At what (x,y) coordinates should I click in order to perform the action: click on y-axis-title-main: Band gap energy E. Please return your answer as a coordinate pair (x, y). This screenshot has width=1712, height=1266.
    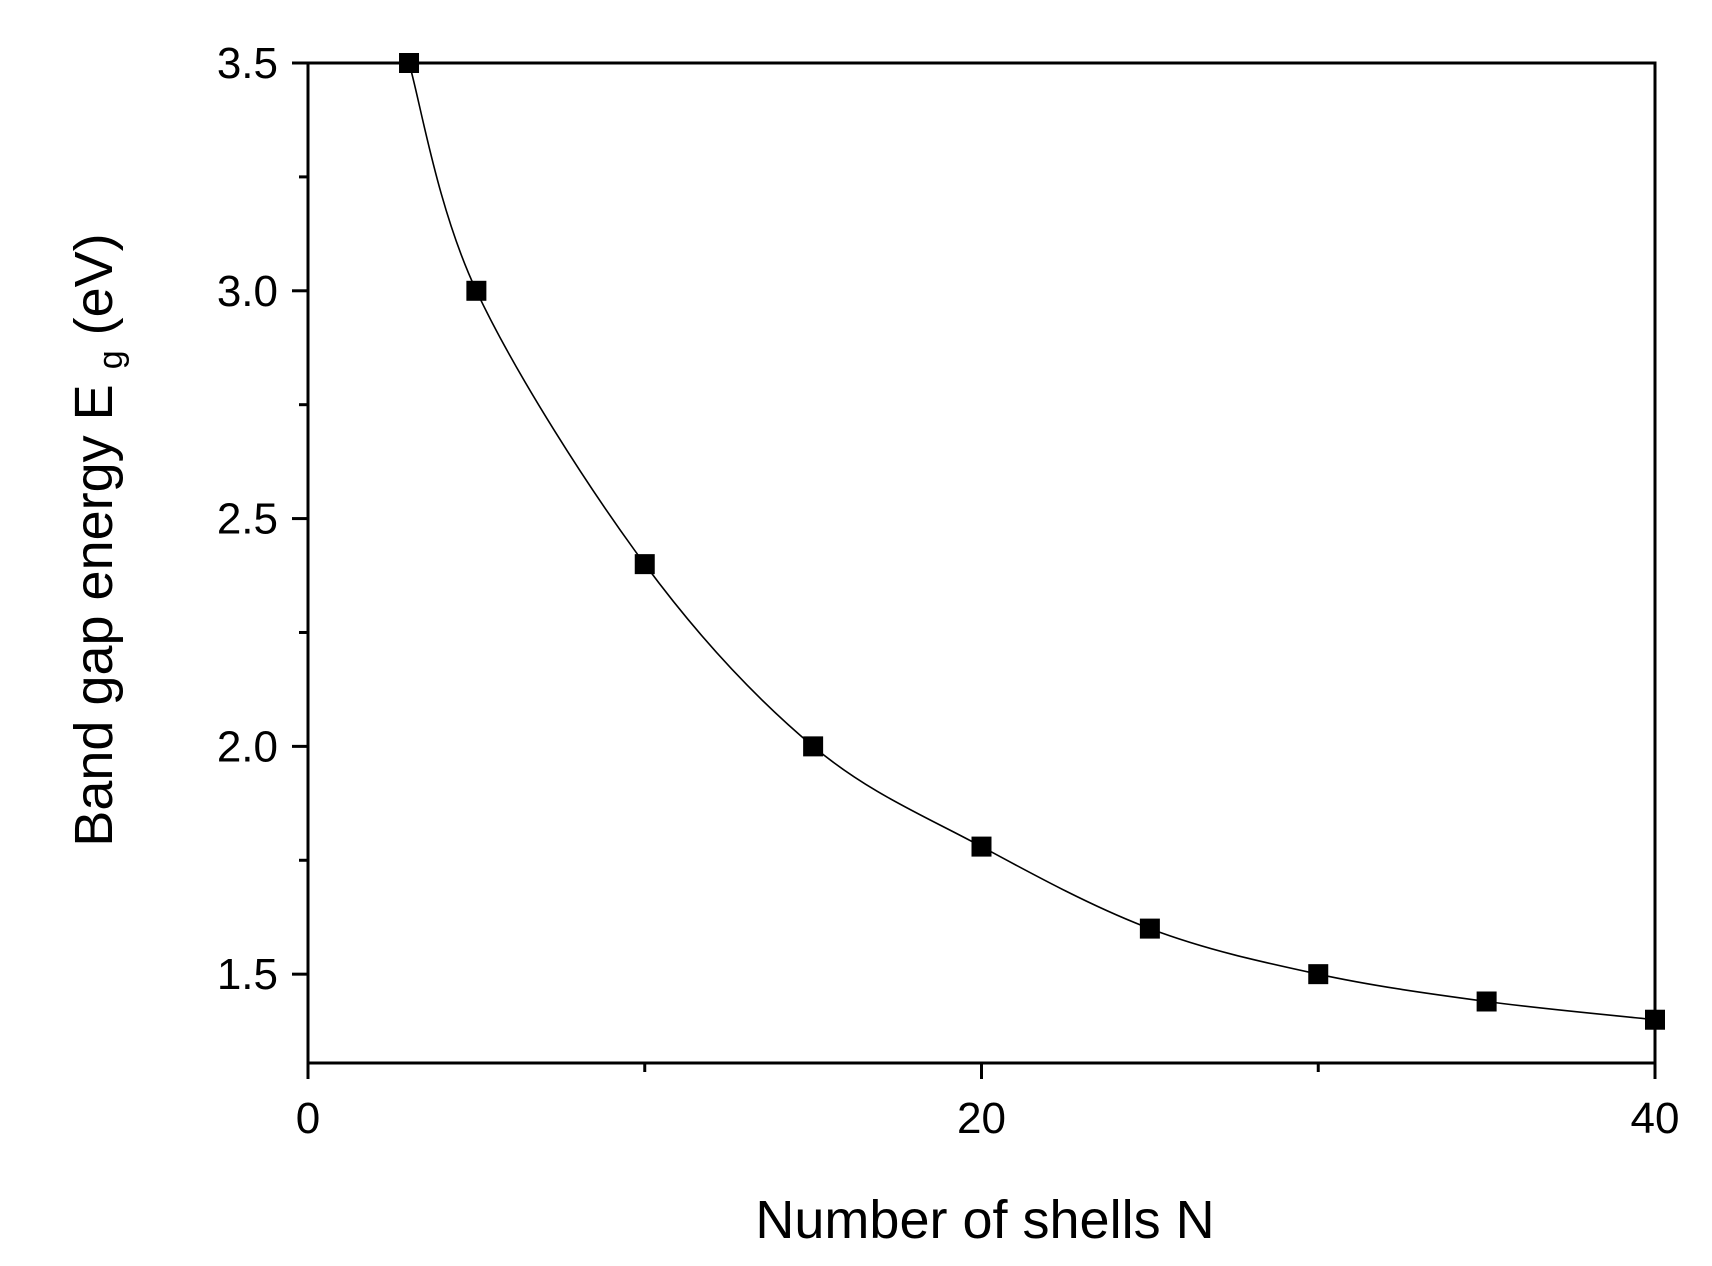
    Looking at the image, I should click on (94, 615).